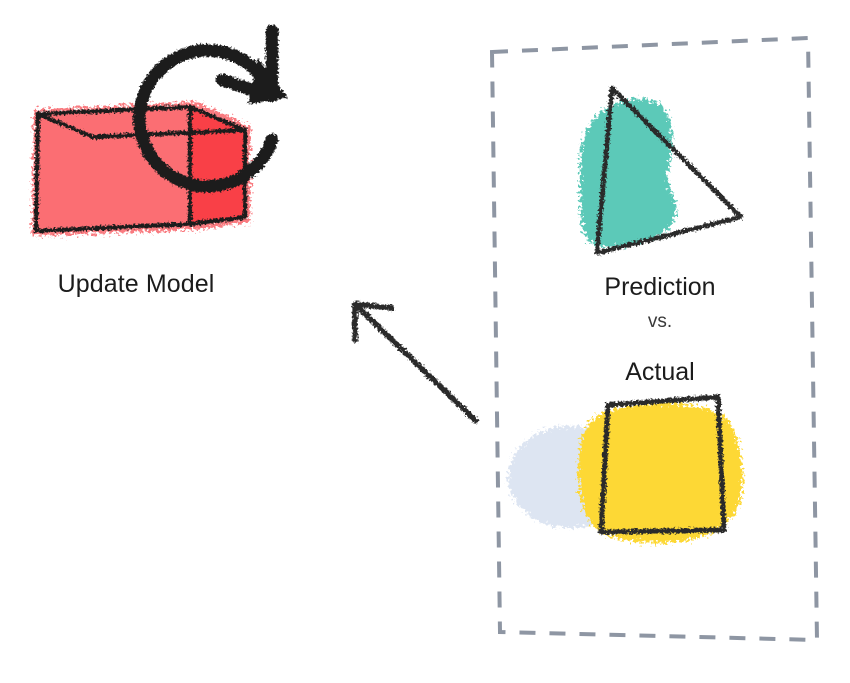  I want to click on box-faces, so click(140, 169).